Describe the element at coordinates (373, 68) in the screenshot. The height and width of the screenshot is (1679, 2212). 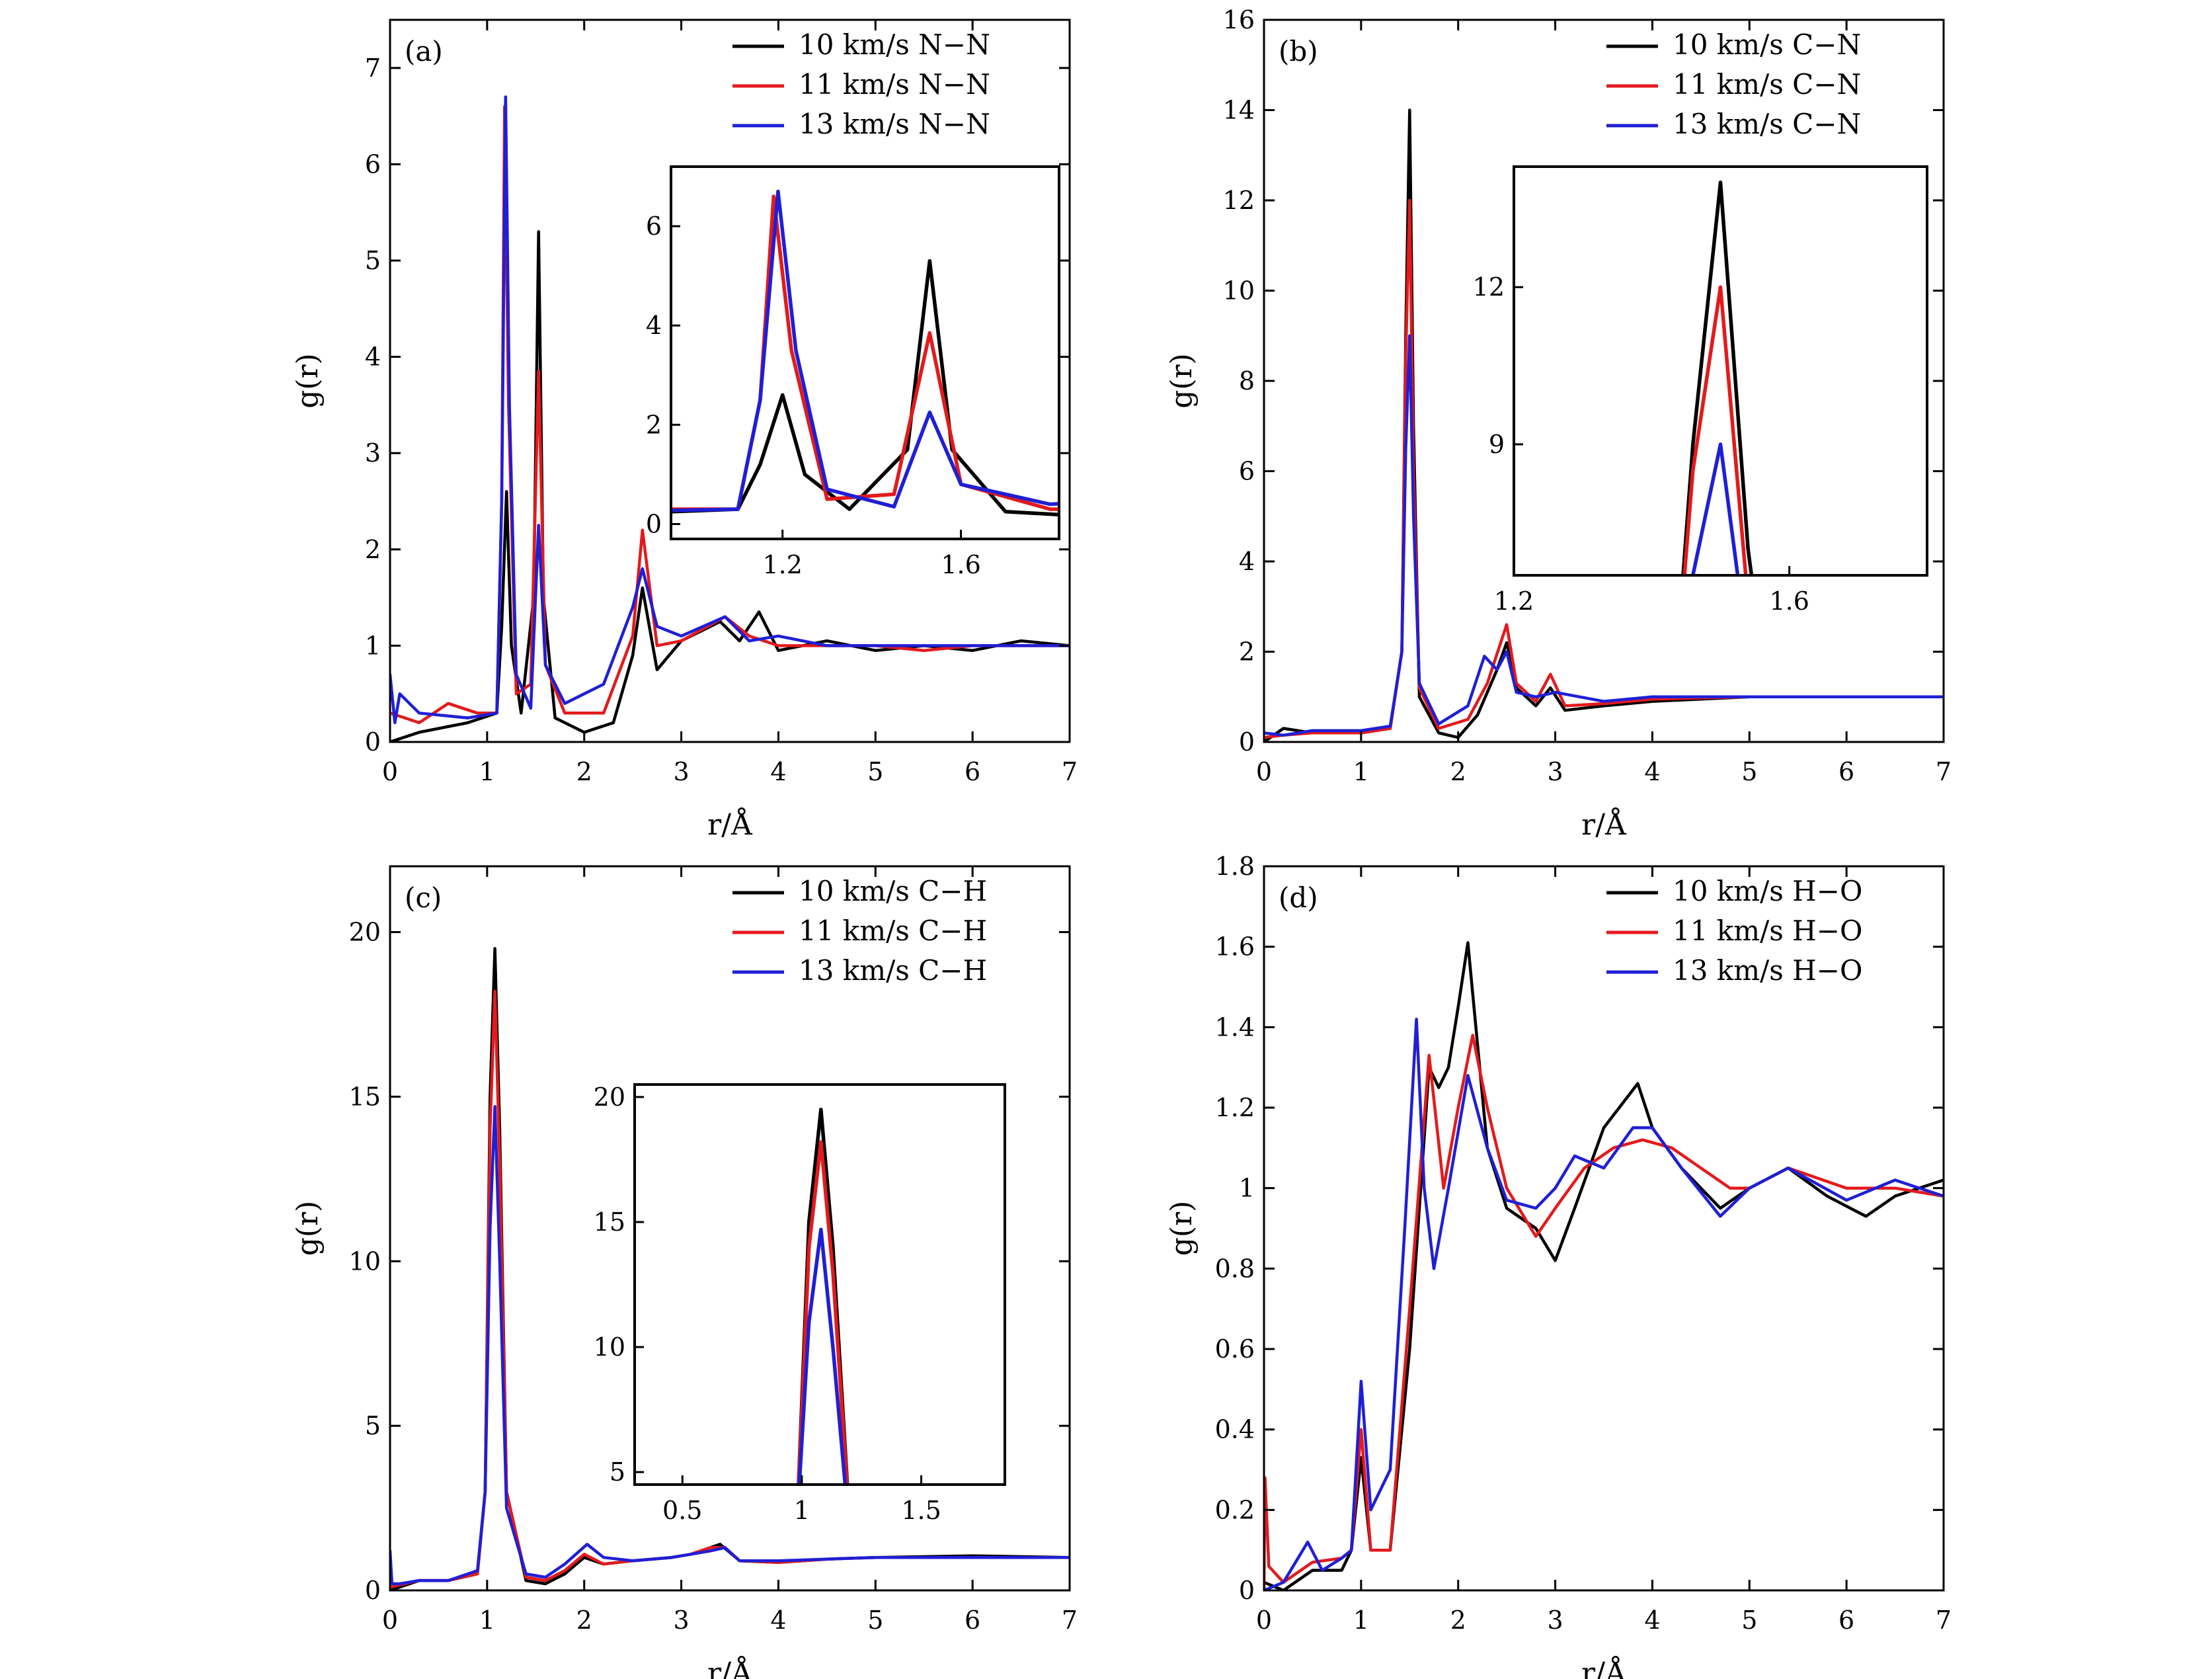
I see `y-tick-label: 7` at that location.